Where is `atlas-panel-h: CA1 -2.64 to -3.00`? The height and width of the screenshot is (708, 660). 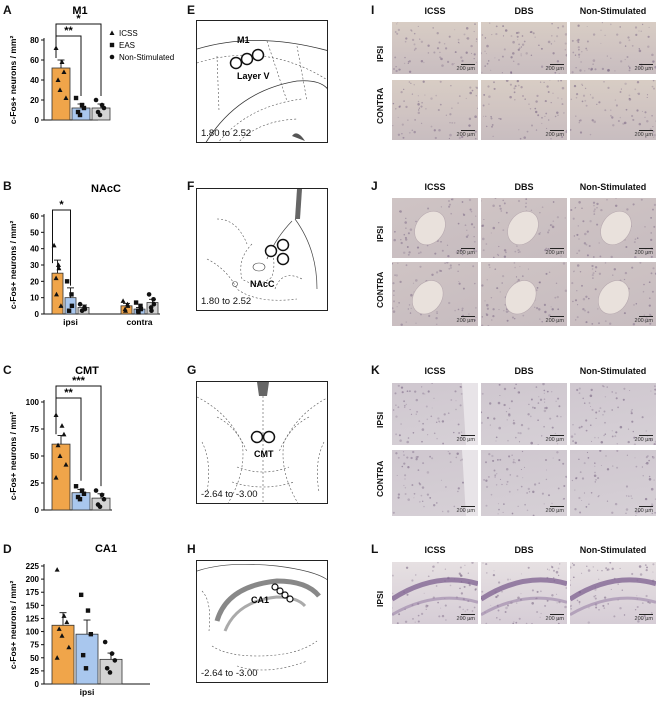
atlas-panel-h: CA1 -2.64 to -3.00 is located at coordinates (262, 621).